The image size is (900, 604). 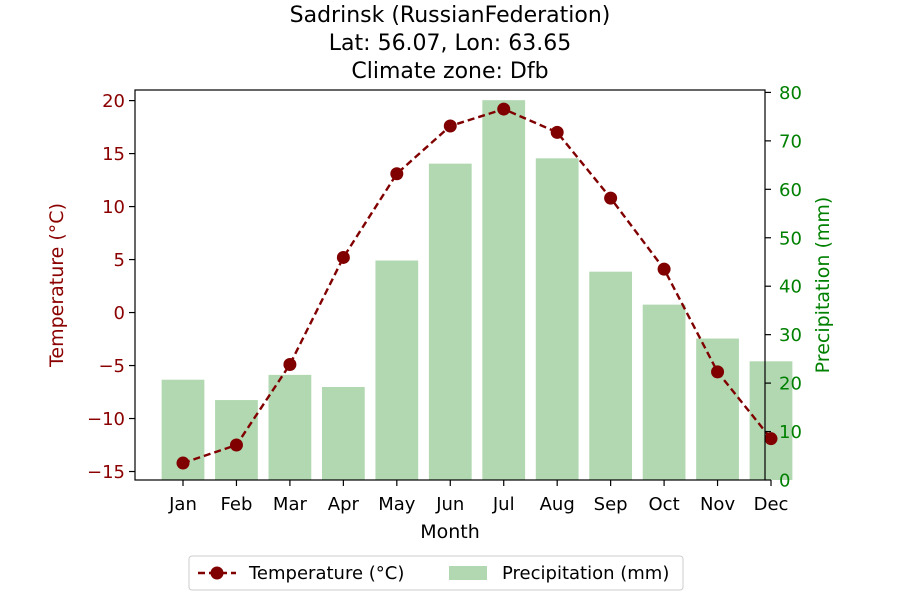 What do you see at coordinates (113, 154) in the screenshot?
I see `left-tick-label: 15` at bounding box center [113, 154].